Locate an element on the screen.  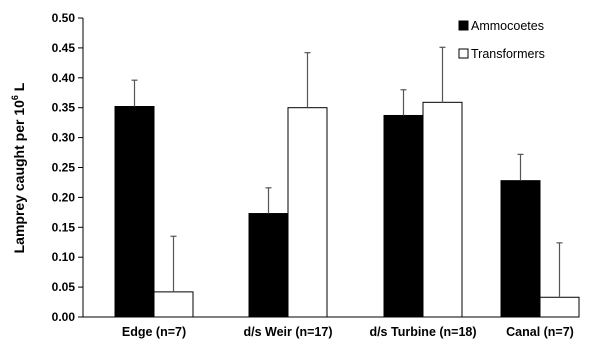
legend-swatch-transformers is located at coordinates (463, 53).